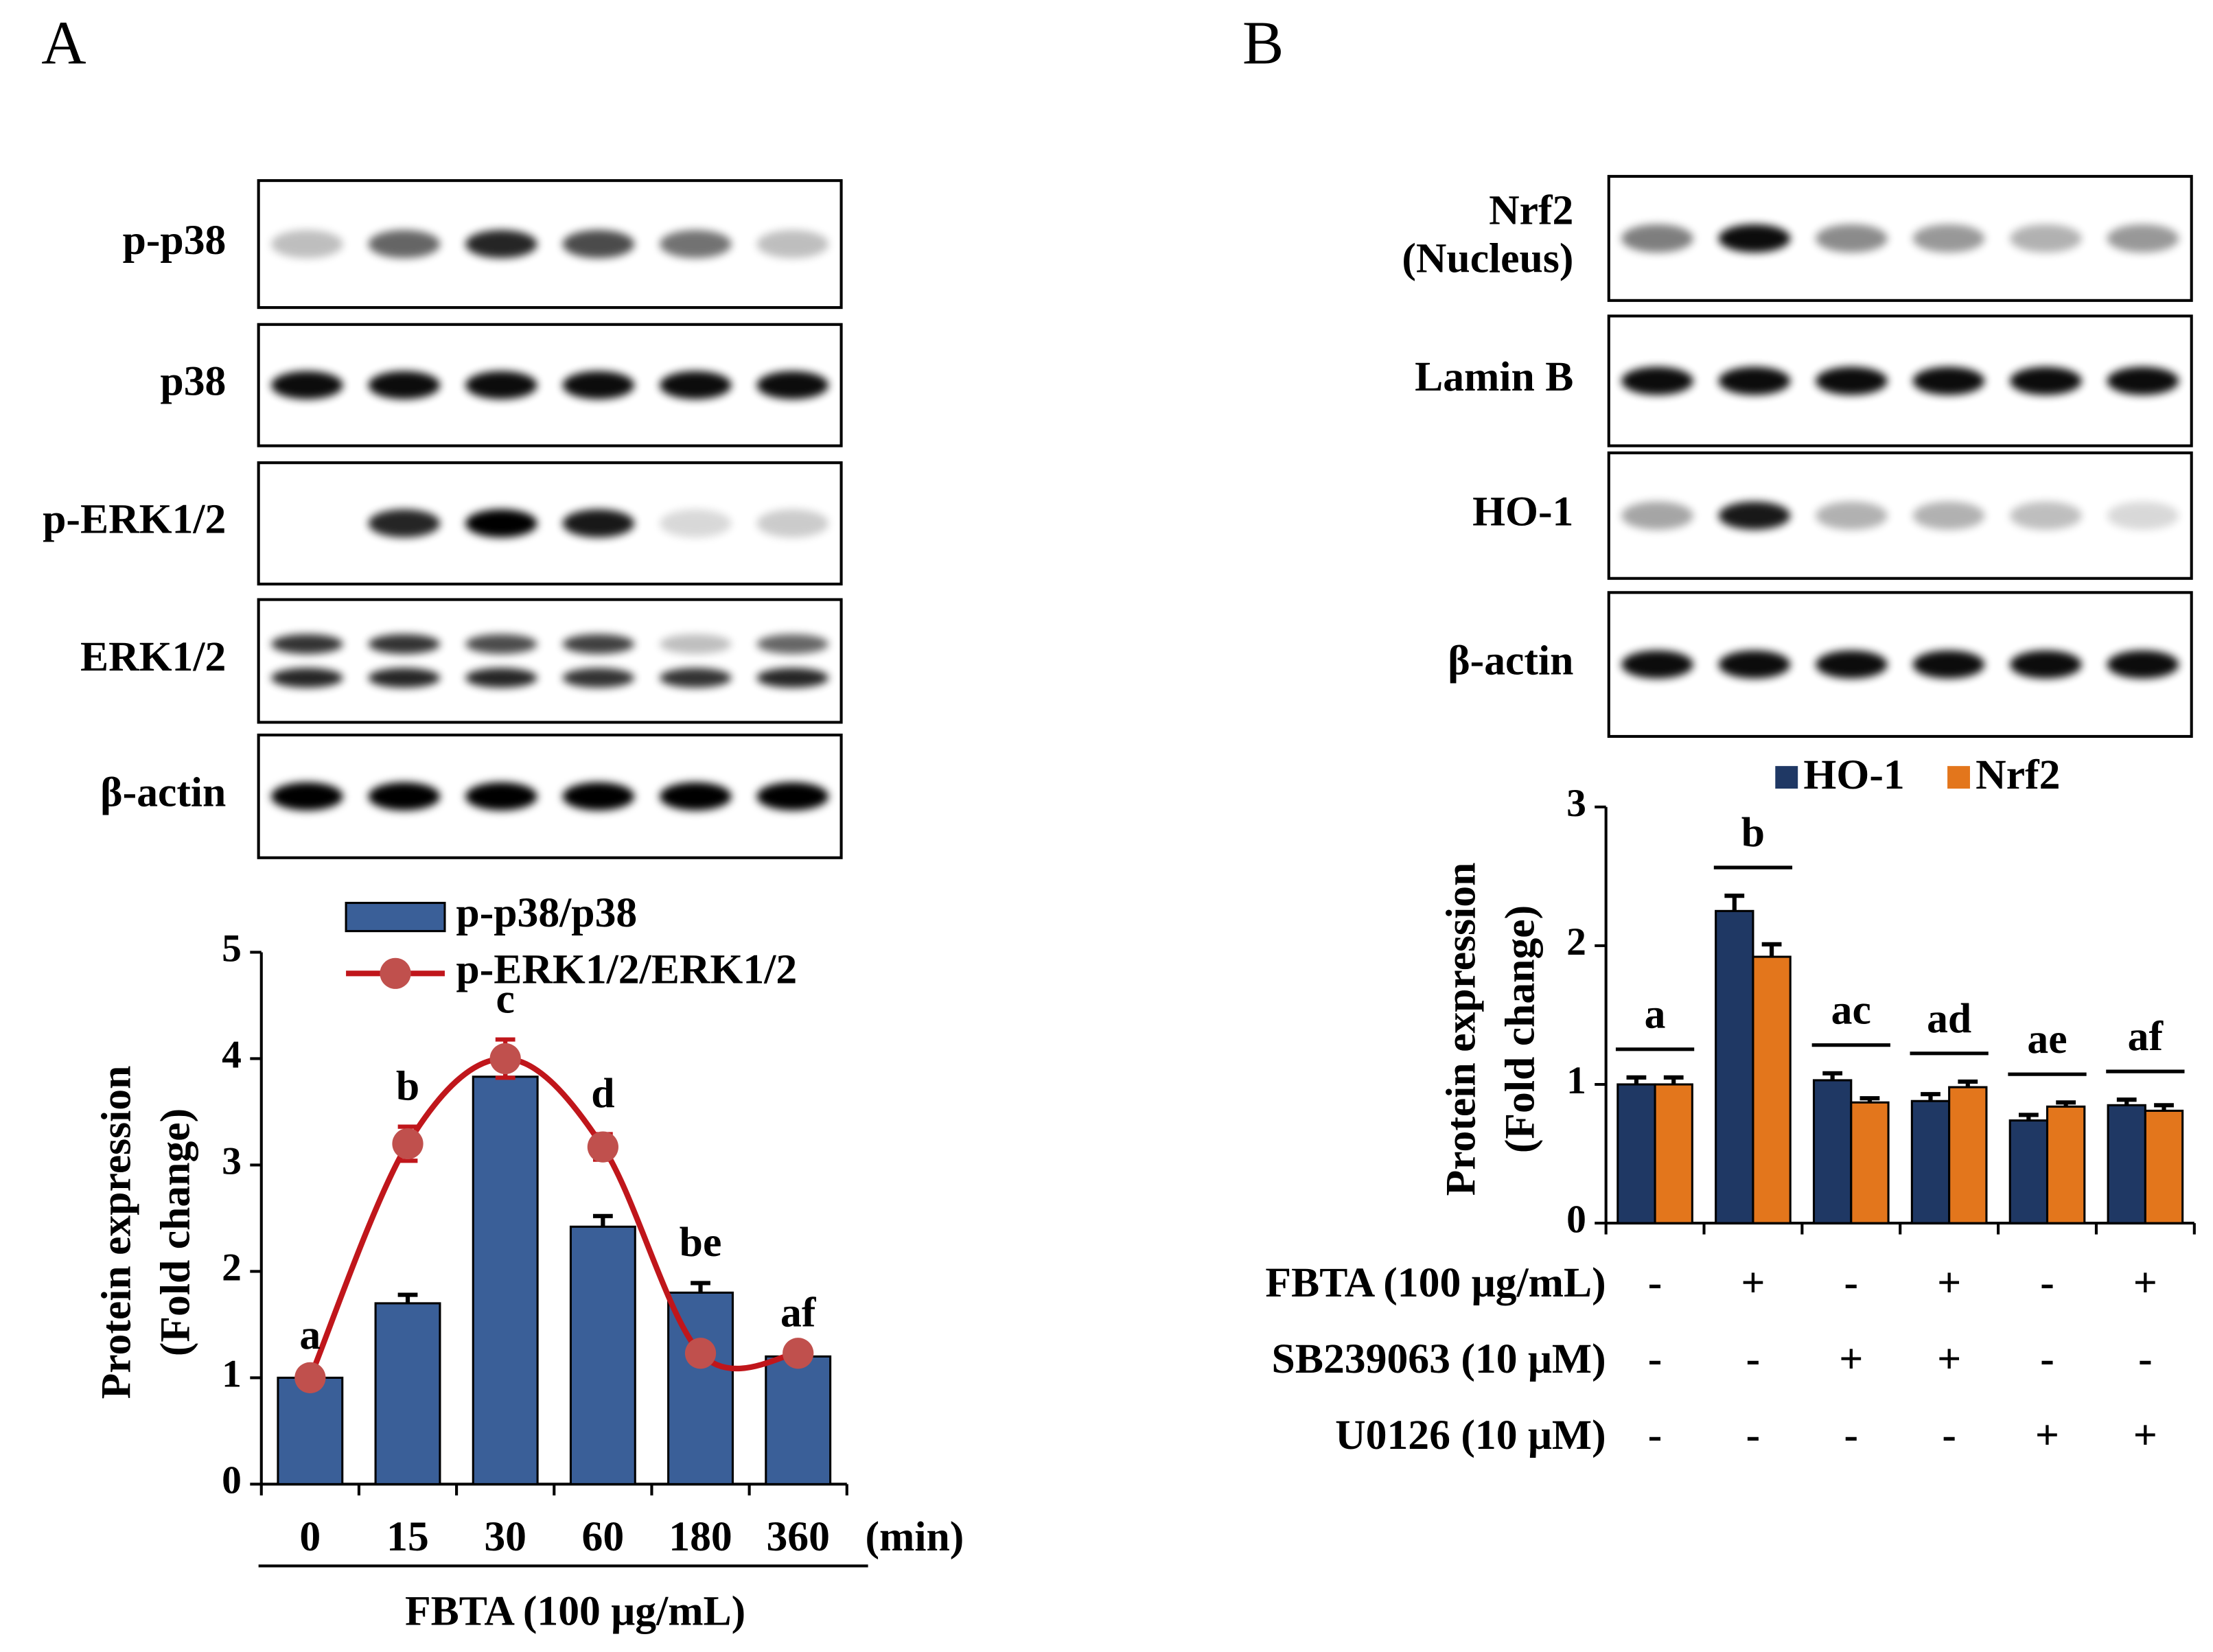 This screenshot has height=1652, width=2213. What do you see at coordinates (1471, 1435) in the screenshot?
I see `condition-label: U0126 (10 μM)` at bounding box center [1471, 1435].